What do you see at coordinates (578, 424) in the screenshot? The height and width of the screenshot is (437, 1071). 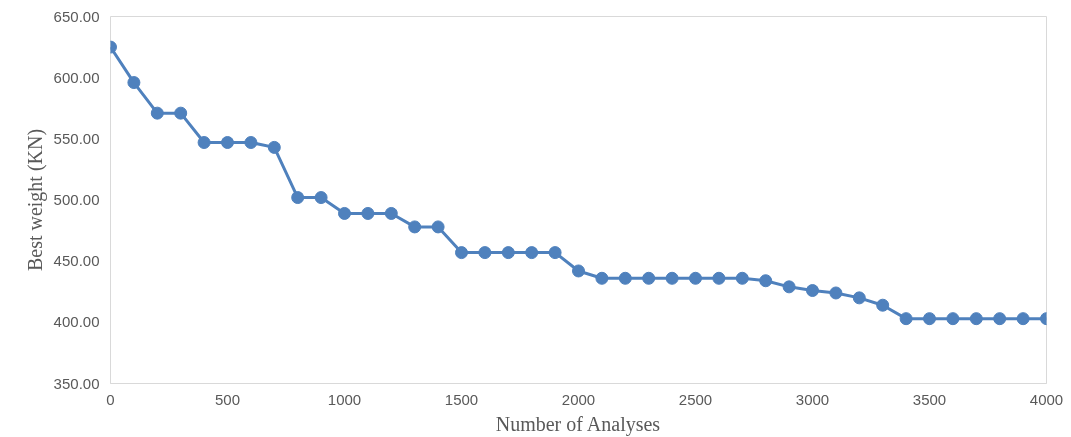 I see `x-axis-title: Number of Analyses` at bounding box center [578, 424].